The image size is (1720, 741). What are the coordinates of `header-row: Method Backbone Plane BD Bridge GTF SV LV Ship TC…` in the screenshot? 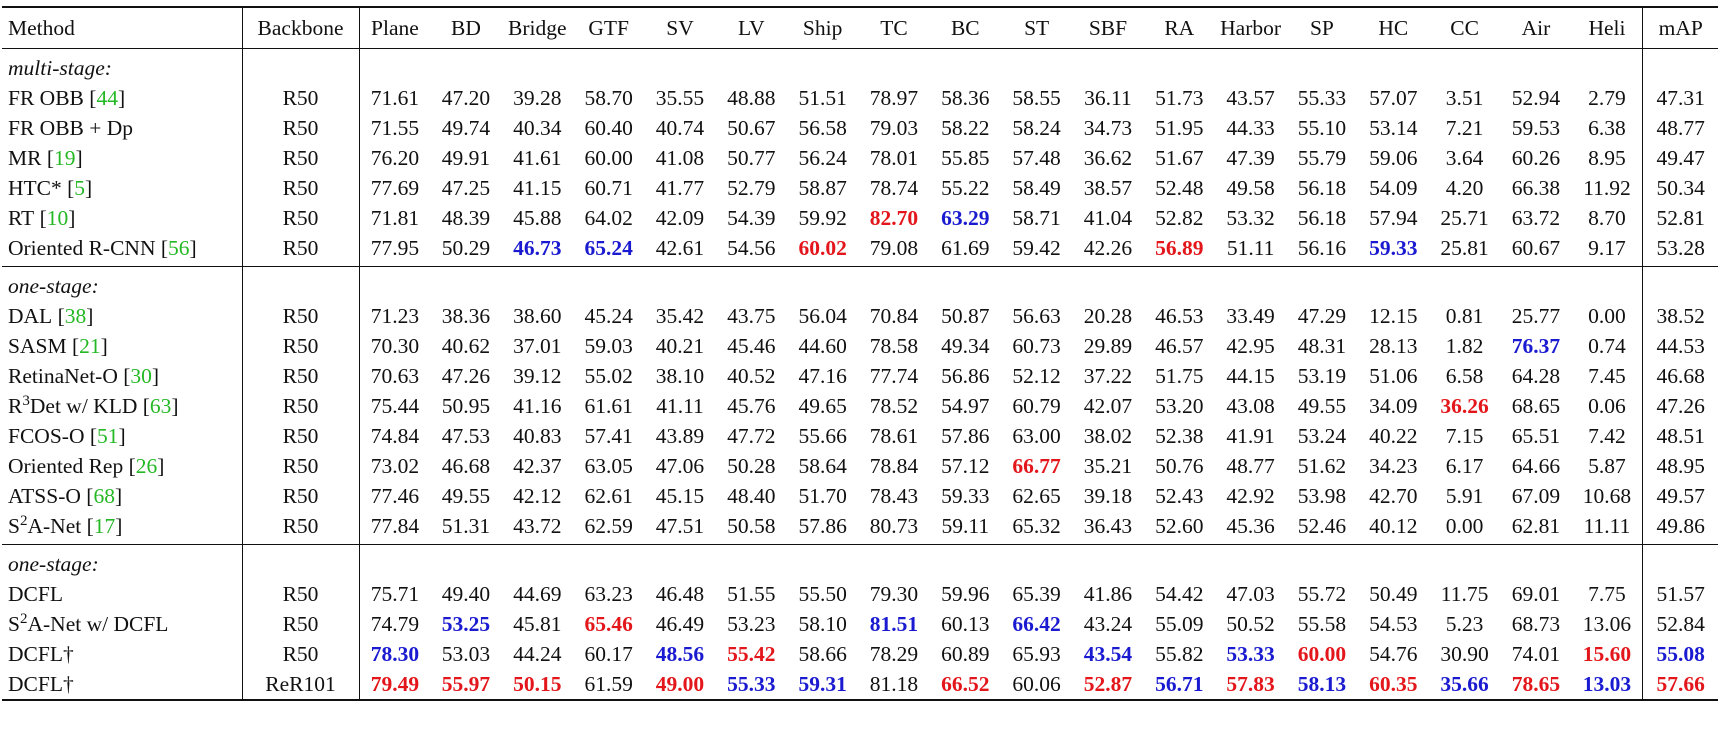 It's located at (860, 27).